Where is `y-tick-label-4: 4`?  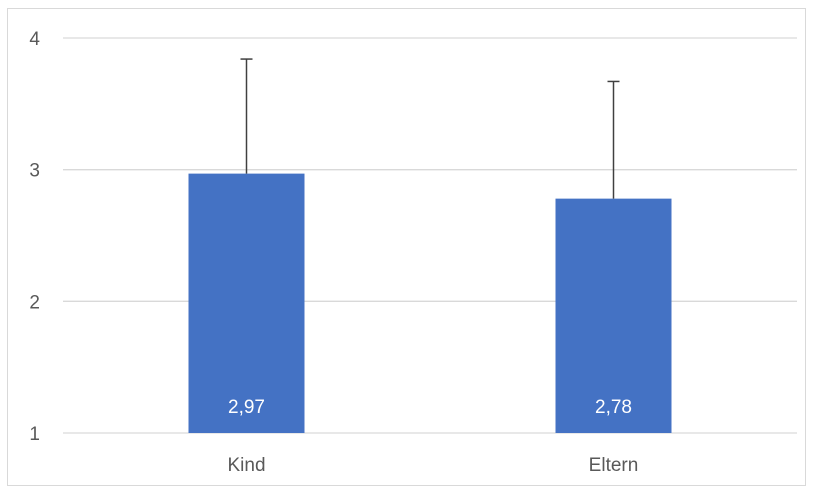 y-tick-label-4: 4 is located at coordinates (34, 39).